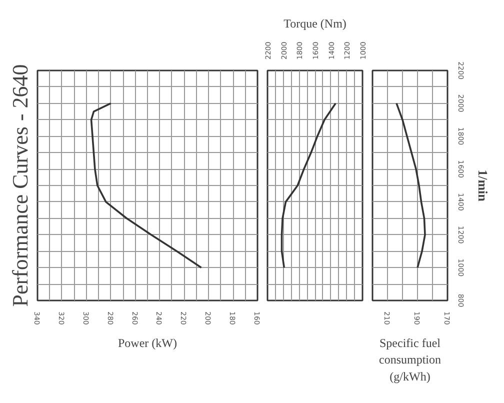 The width and height of the screenshot is (504, 403). Describe the element at coordinates (147, 343) in the screenshot. I see `x-axis-title: Power (kW)` at that location.